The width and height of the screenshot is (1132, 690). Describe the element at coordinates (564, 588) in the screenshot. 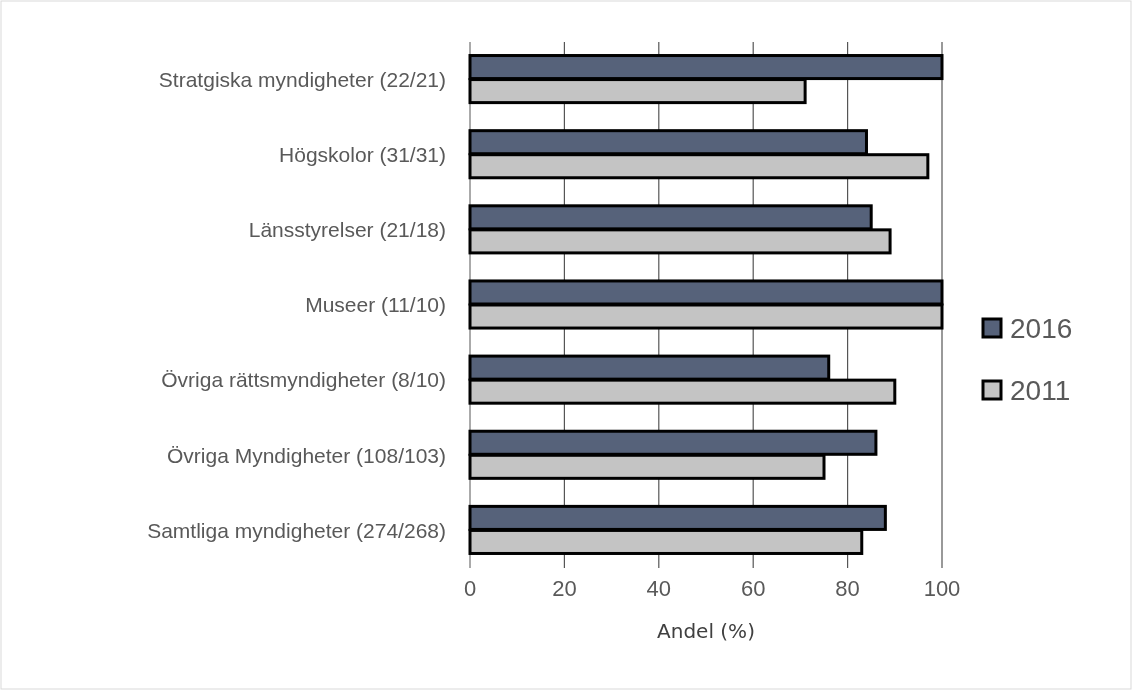

I see `x-tick-label: 20` at that location.